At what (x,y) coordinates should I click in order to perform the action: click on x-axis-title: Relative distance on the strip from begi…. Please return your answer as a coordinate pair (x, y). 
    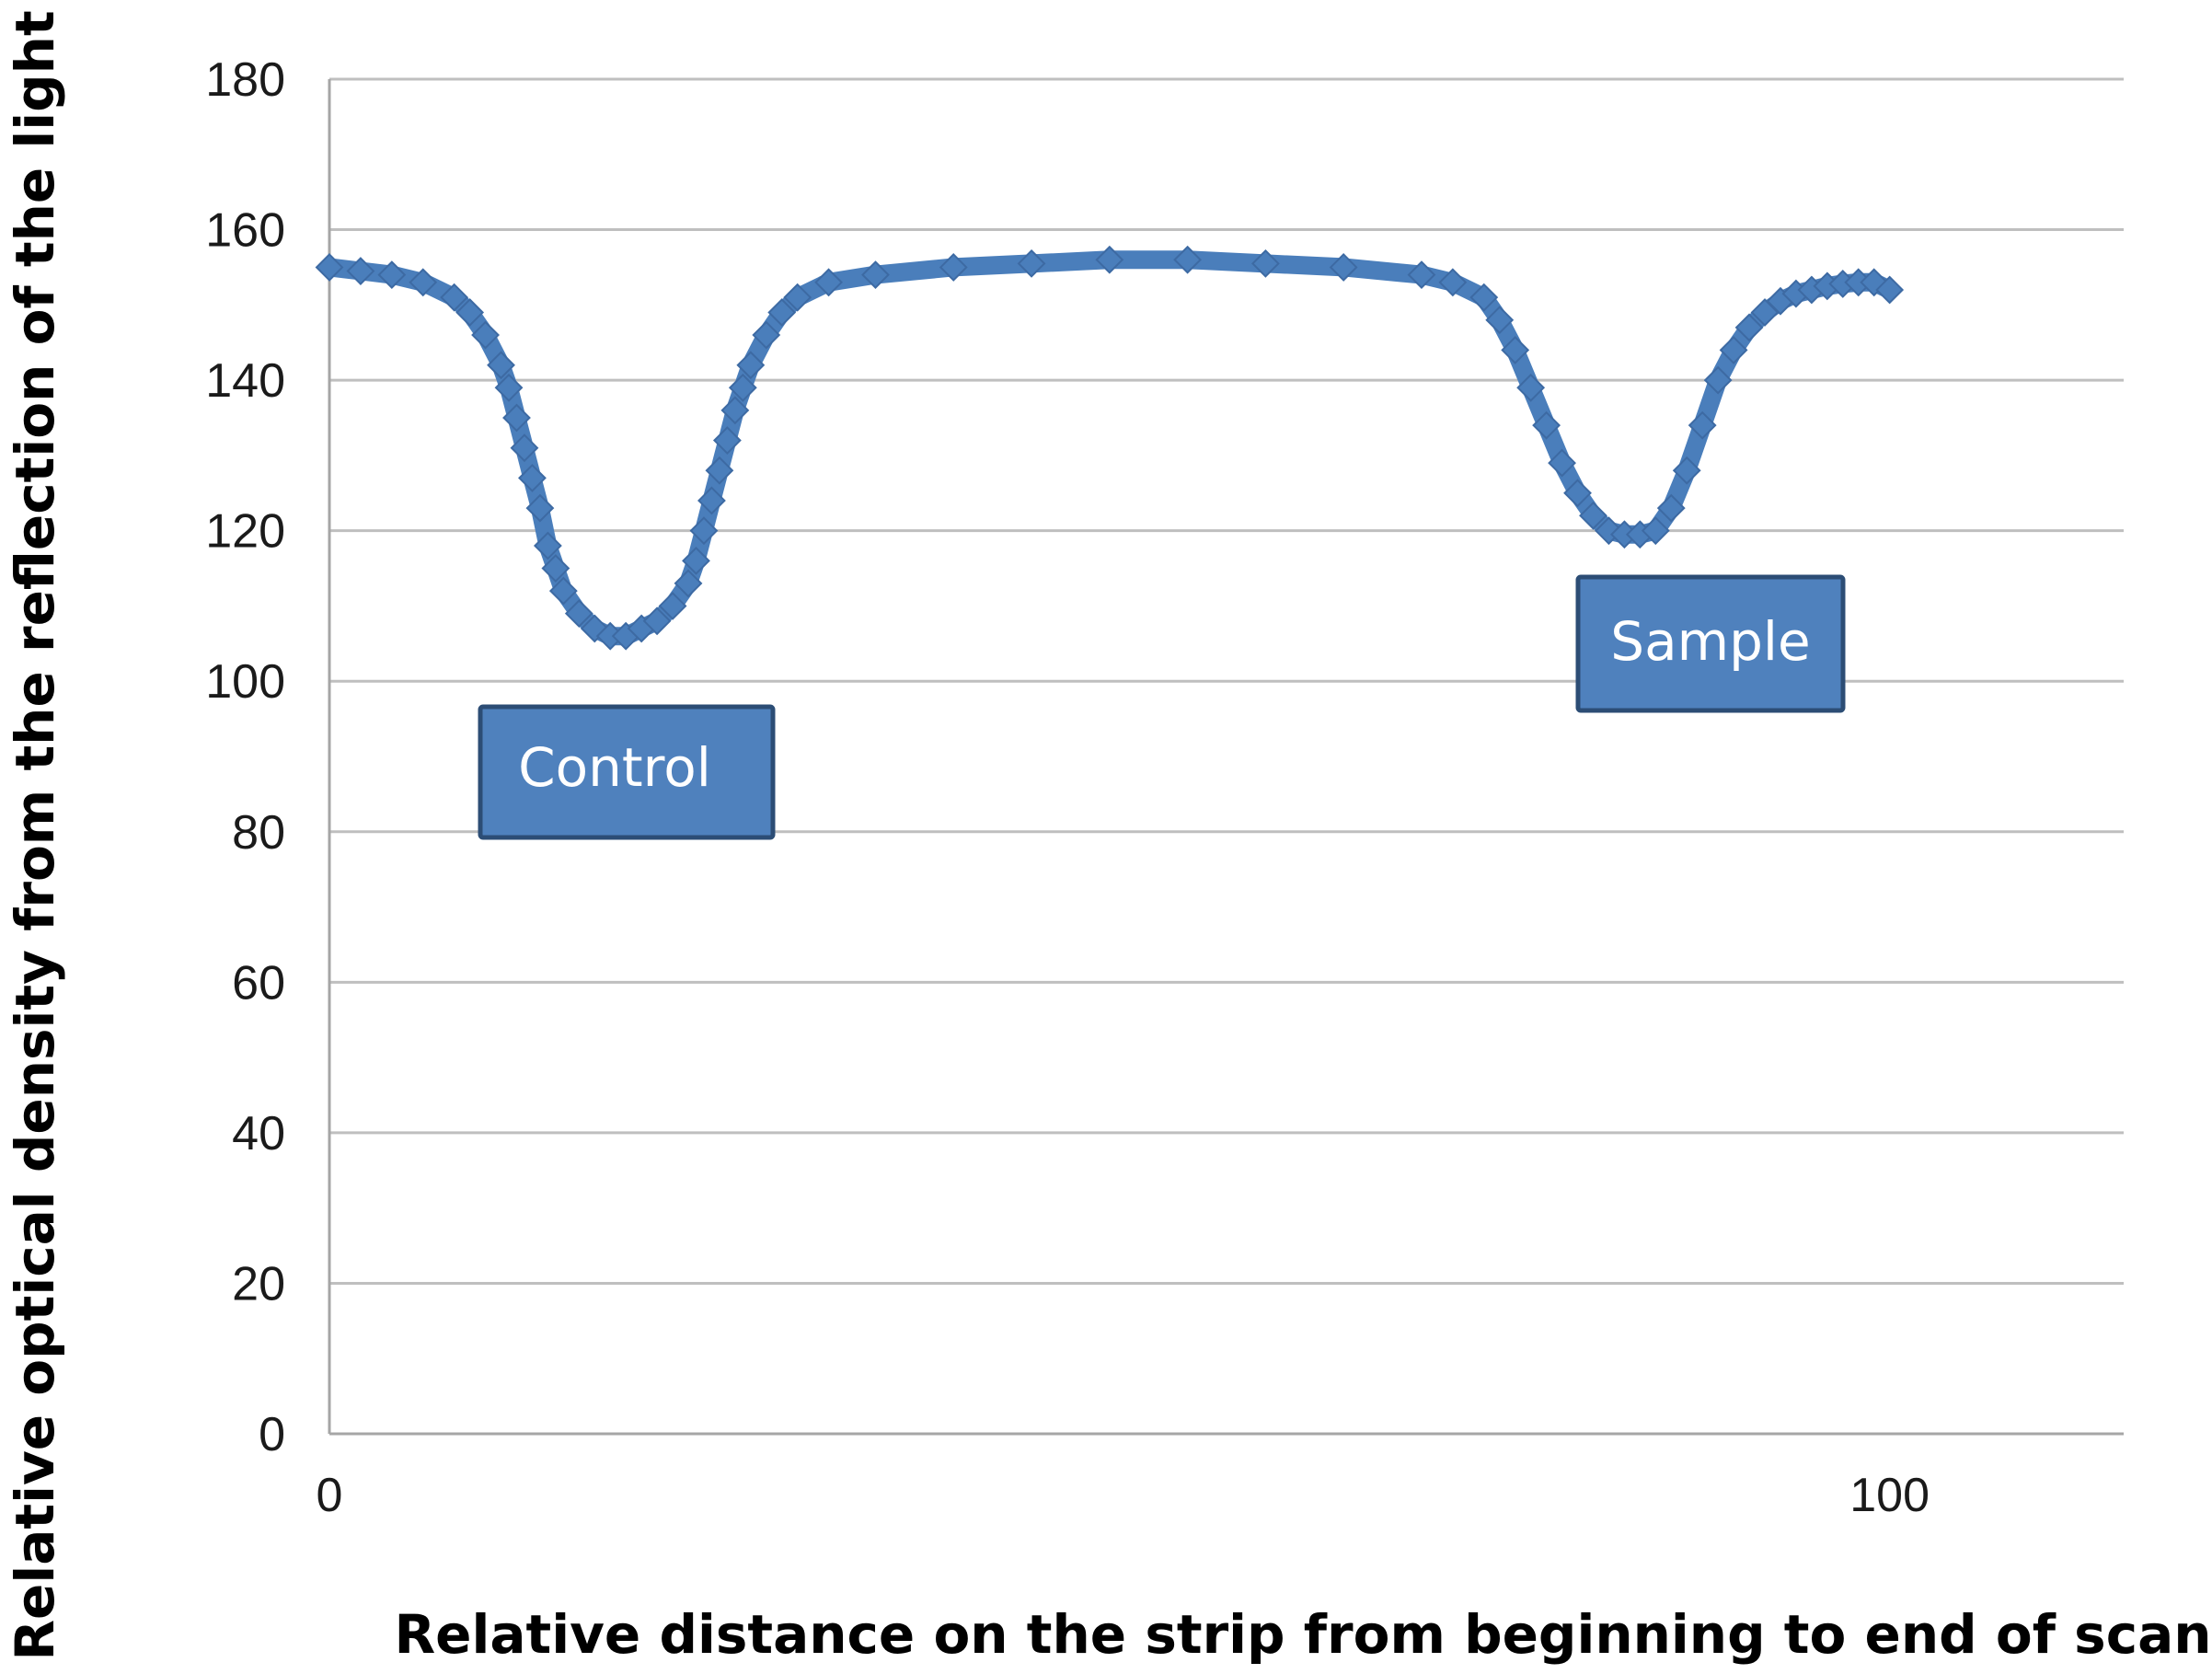
    Looking at the image, I should click on (1303, 1634).